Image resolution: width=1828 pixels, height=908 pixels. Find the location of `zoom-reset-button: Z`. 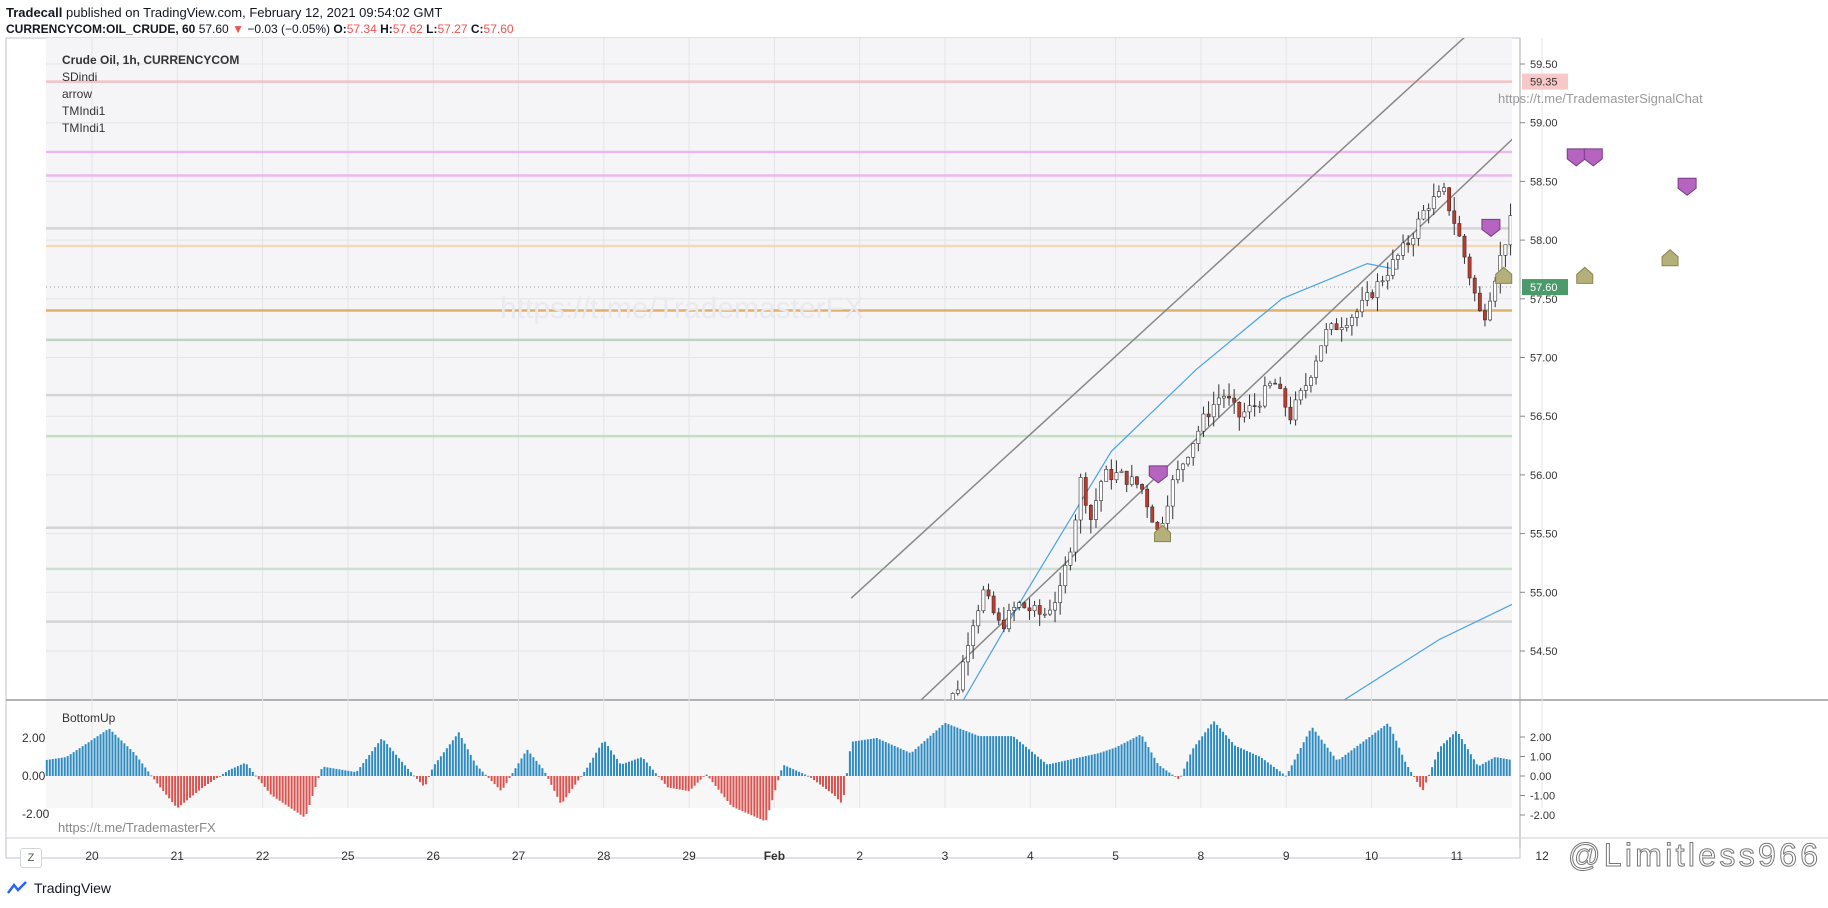

zoom-reset-button: Z is located at coordinates (31, 858).